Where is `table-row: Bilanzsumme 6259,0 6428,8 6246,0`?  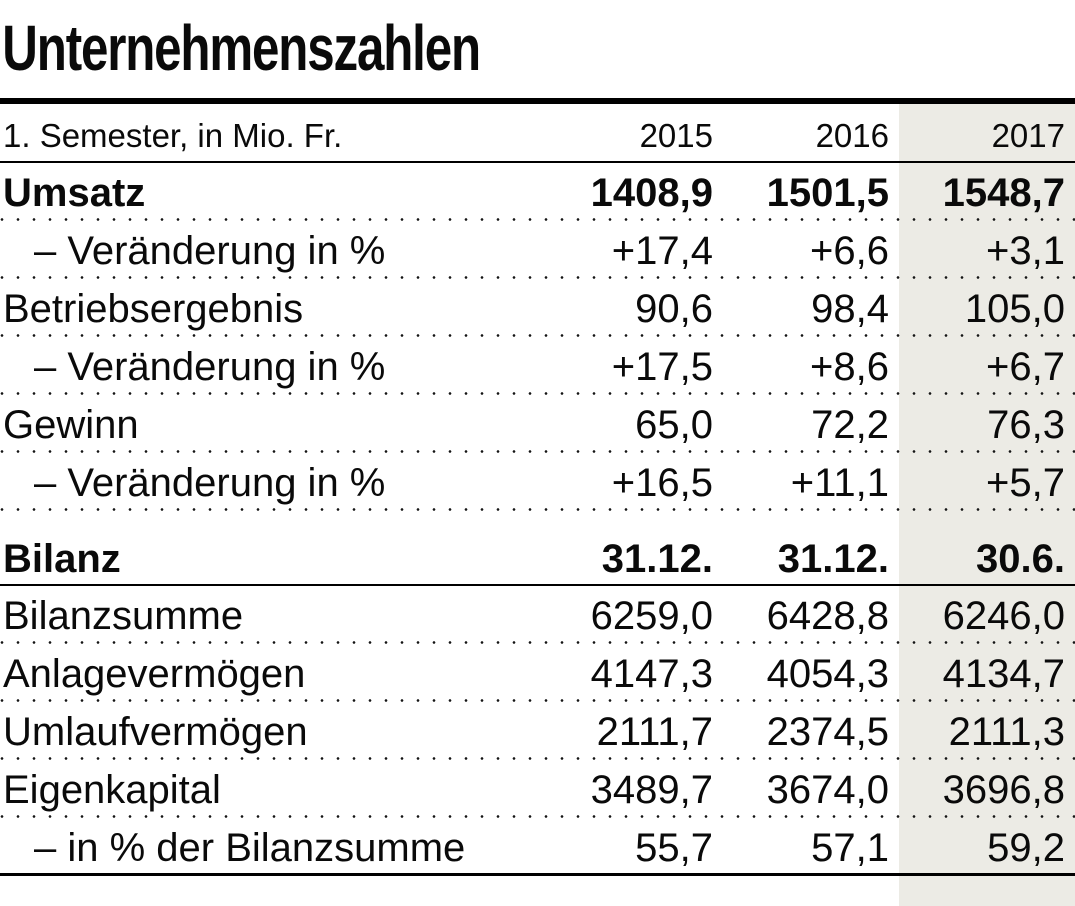 table-row: Bilanzsumme 6259,0 6428,8 6246,0 is located at coordinates (537, 613).